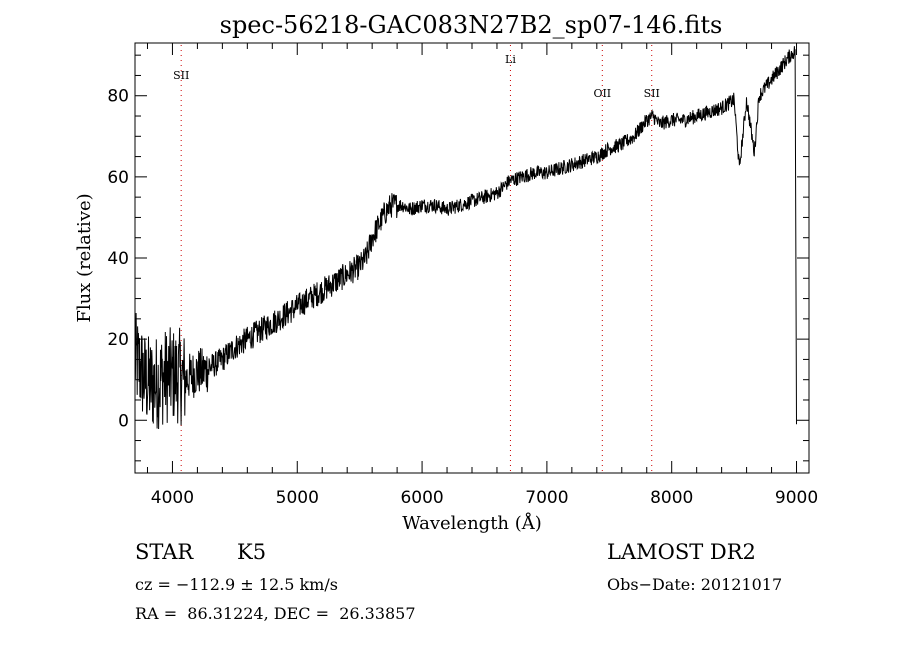 This screenshot has height=650, width=900. What do you see at coordinates (275, 613) in the screenshot?
I see `coordinates: RA = 86.31224, DEC = 26.33857` at bounding box center [275, 613].